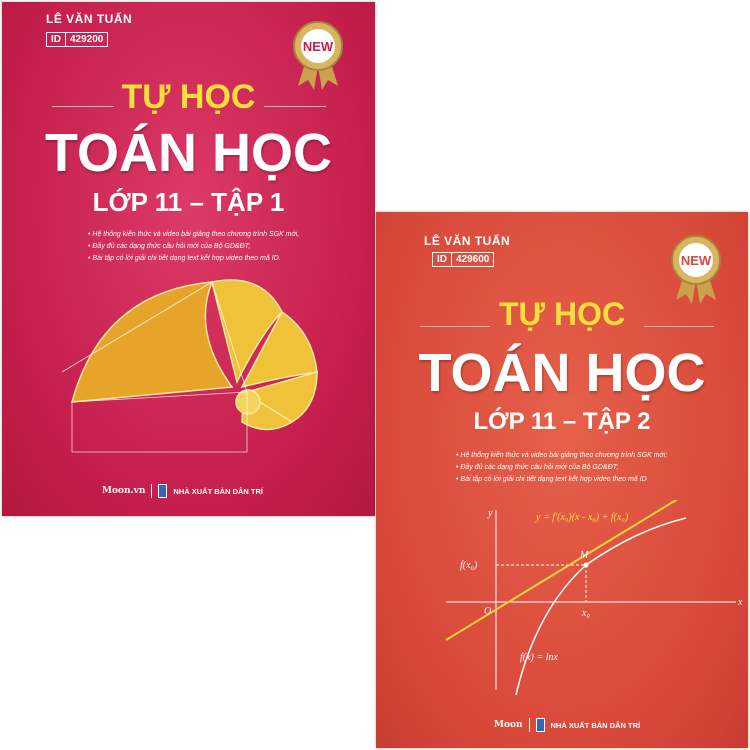 This screenshot has height=750, width=750. I want to click on id-box: ID 429200, so click(77, 39).